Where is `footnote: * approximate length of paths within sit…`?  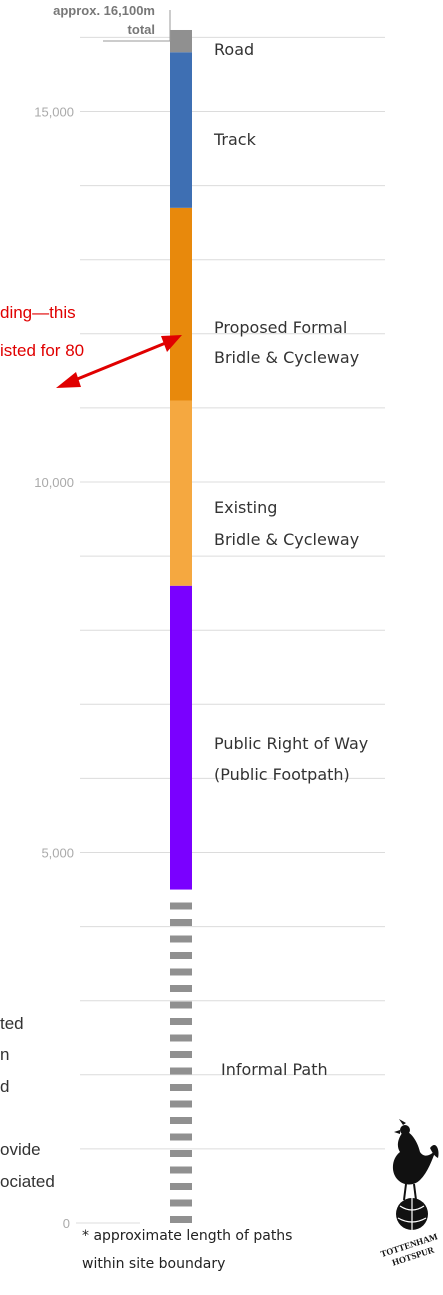
footnote: * approximate length of paths within sit… is located at coordinates (187, 1250).